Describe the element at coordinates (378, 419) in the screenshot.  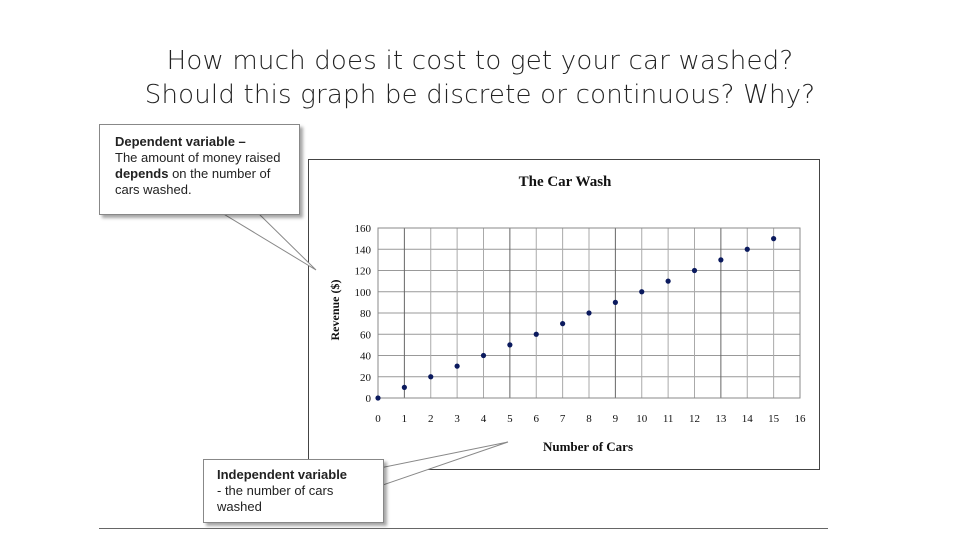
I see `x-tick-label: 0` at that location.